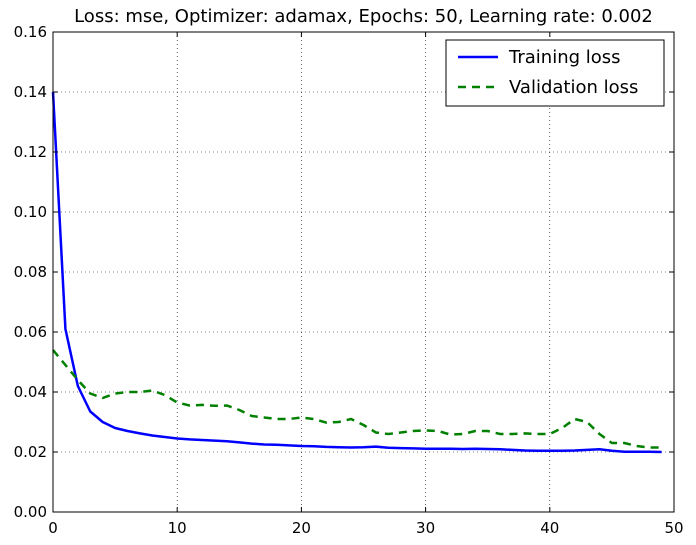 Image resolution: width=696 pixels, height=545 pixels. What do you see at coordinates (30, 32) in the screenshot?
I see `y-tick-label: 0.16` at bounding box center [30, 32].